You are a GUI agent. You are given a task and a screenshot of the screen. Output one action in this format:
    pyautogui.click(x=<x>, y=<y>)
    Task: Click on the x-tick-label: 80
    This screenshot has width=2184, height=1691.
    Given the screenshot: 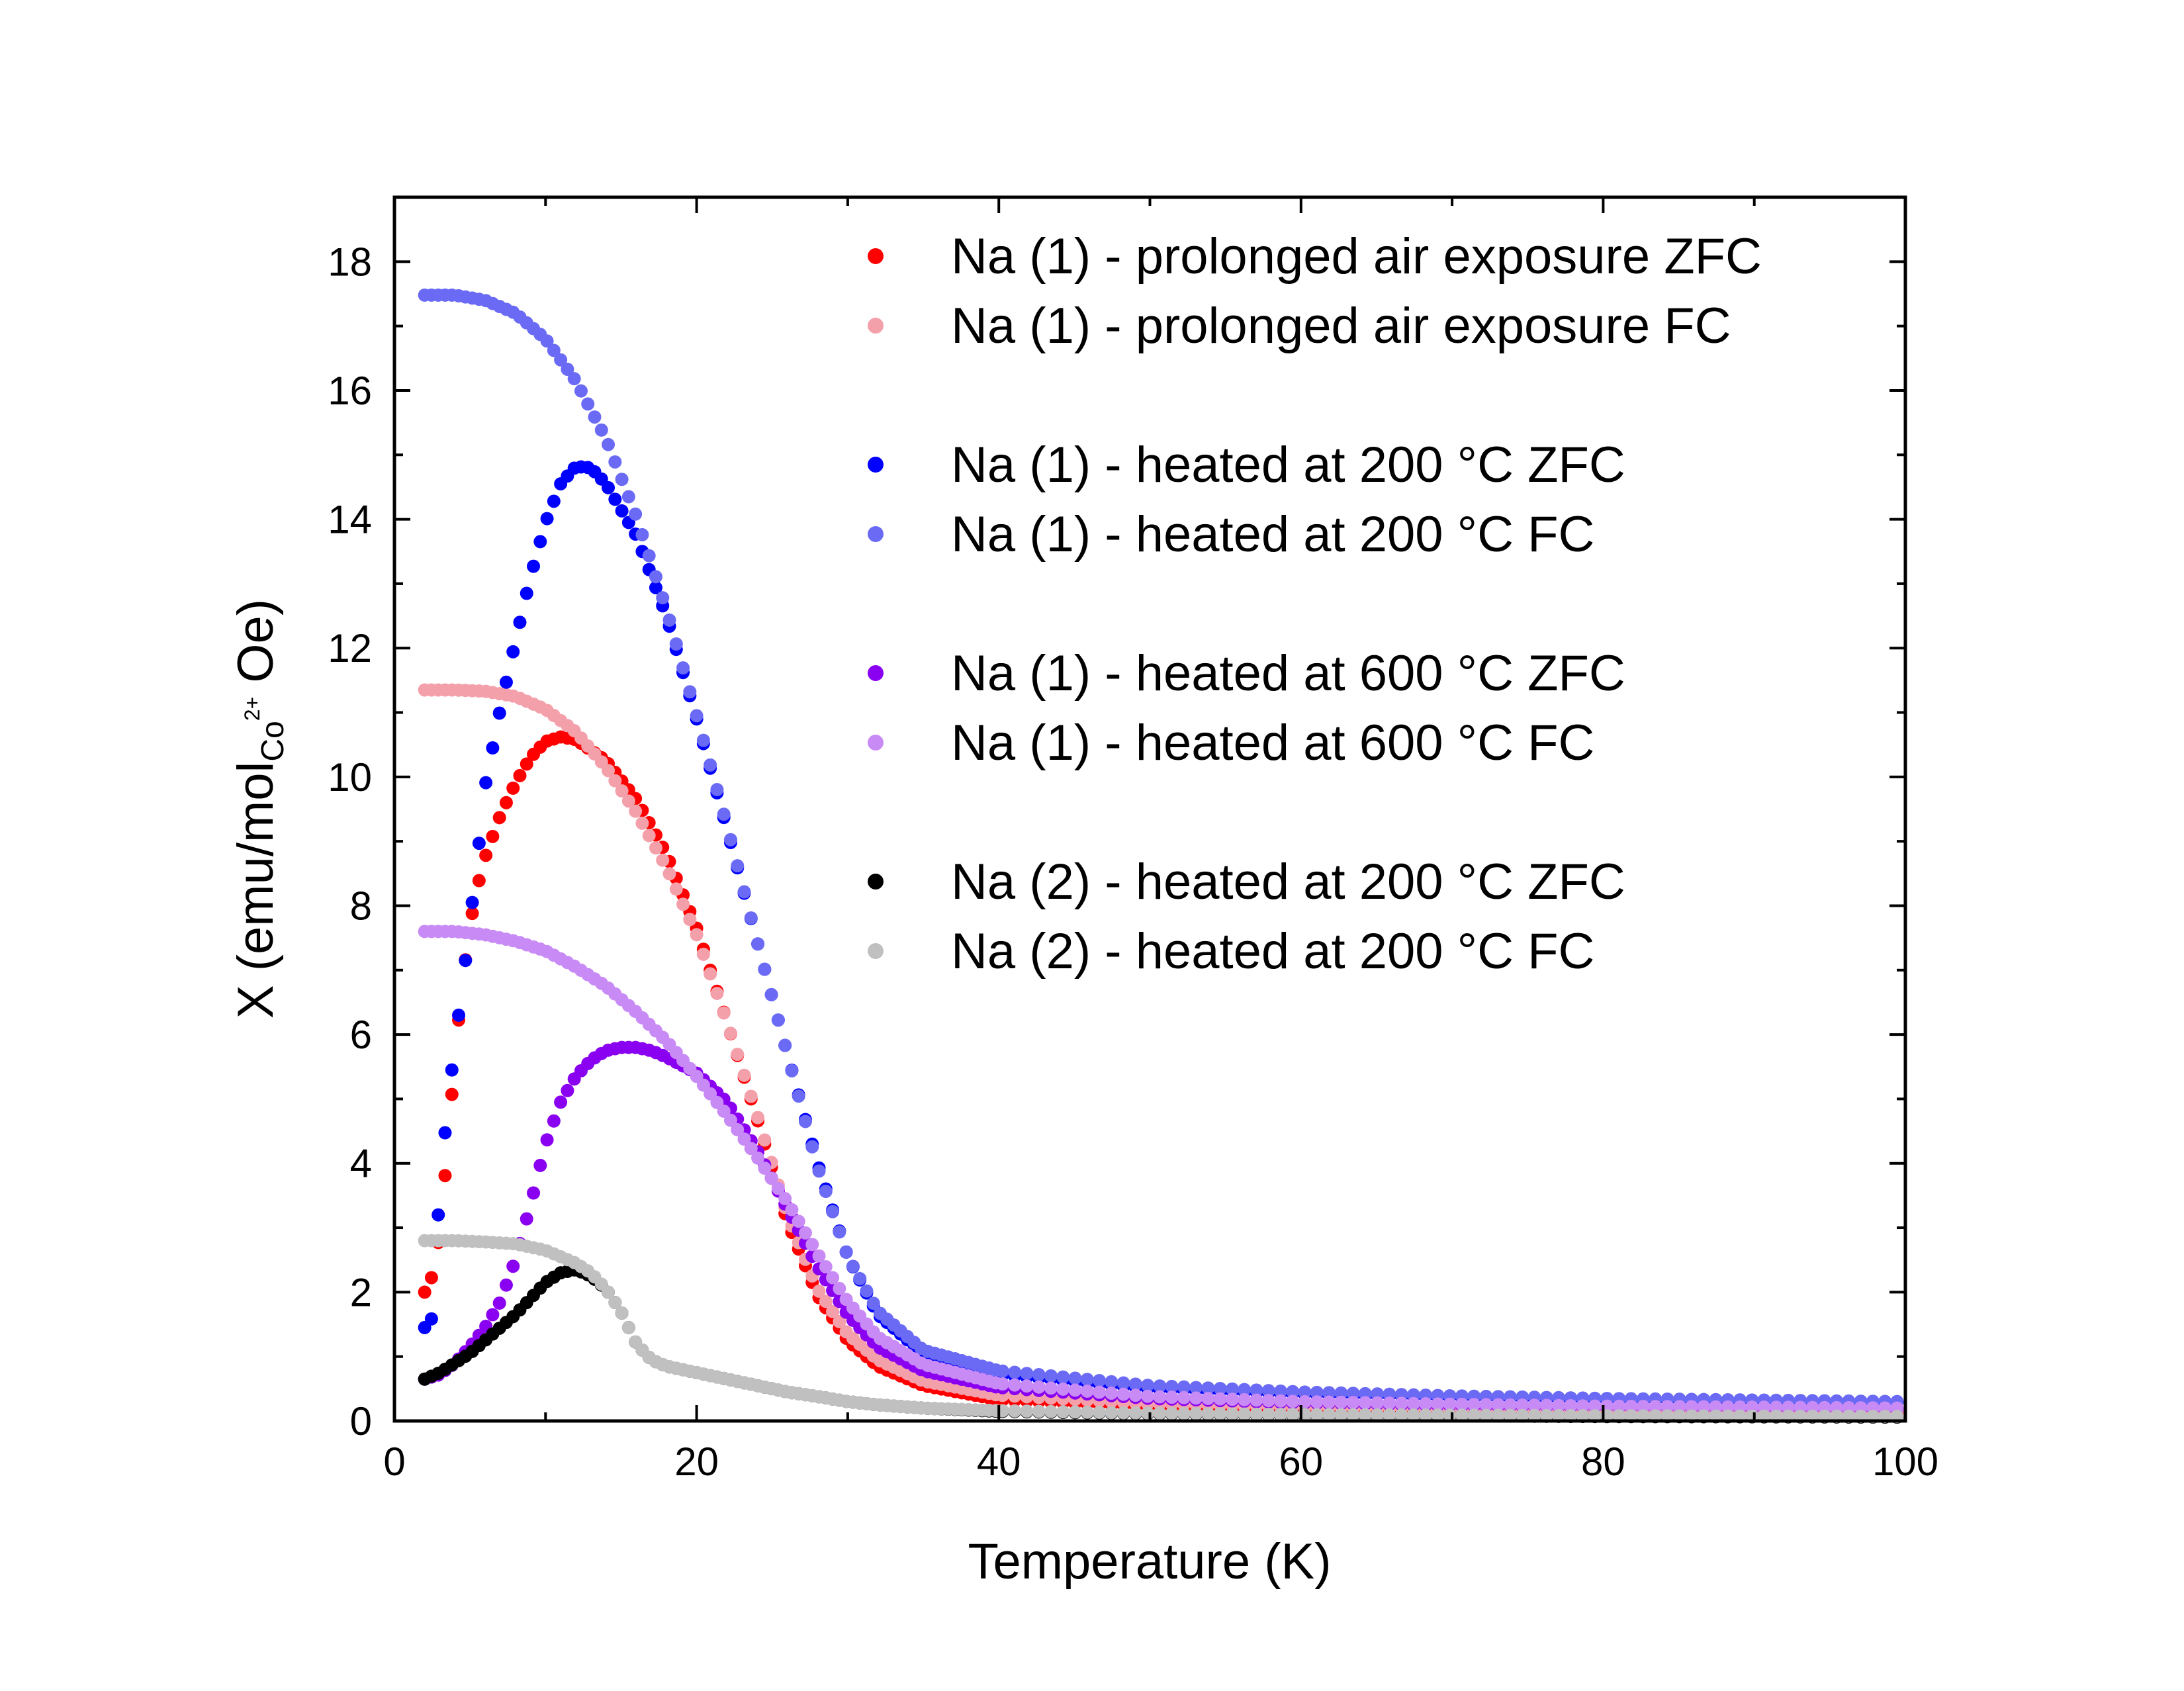 What is the action you would take?
    pyautogui.click(x=1603, y=1462)
    